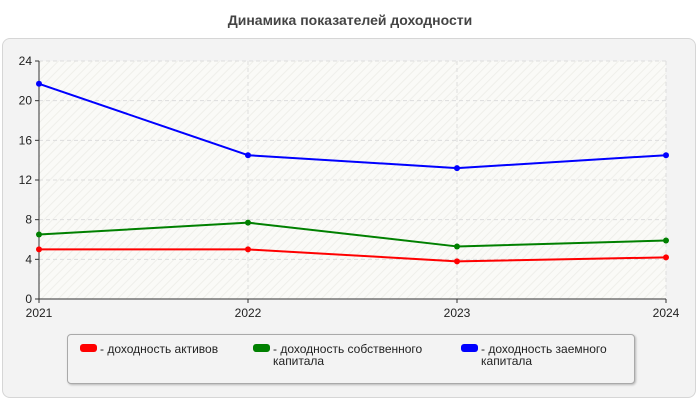 The image size is (700, 400). What do you see at coordinates (26, 180) in the screenshot?
I see `y-tick-label: 12` at bounding box center [26, 180].